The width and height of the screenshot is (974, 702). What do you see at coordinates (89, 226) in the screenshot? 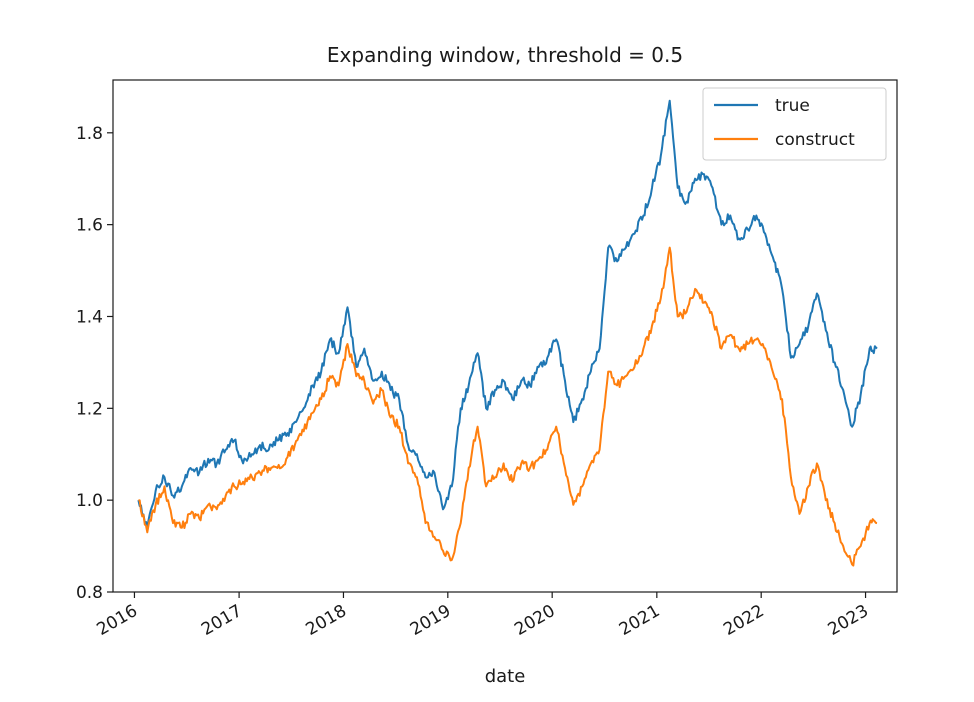
I see `y-tick-label: 1.6` at bounding box center [89, 226].